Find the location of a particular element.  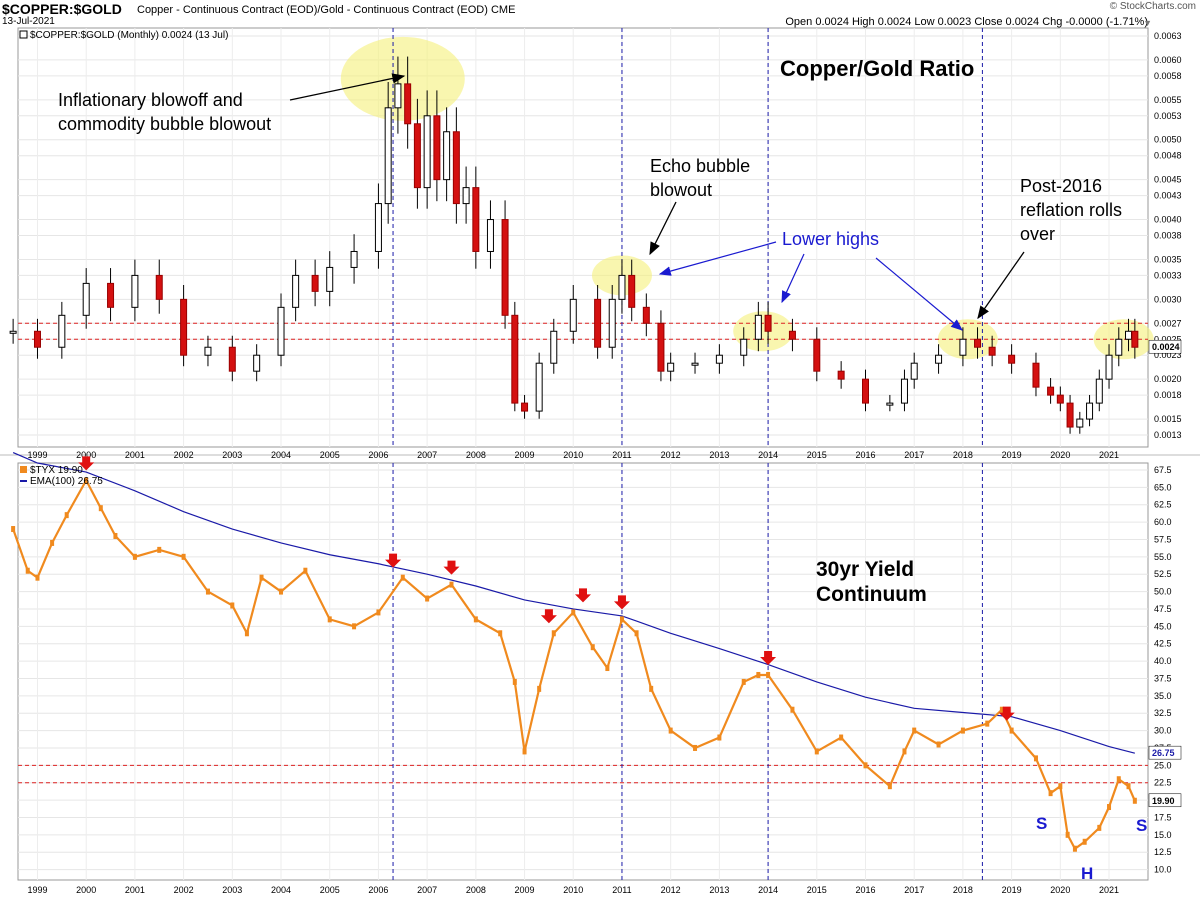

arrow-inflationary is located at coordinates (347, 87).